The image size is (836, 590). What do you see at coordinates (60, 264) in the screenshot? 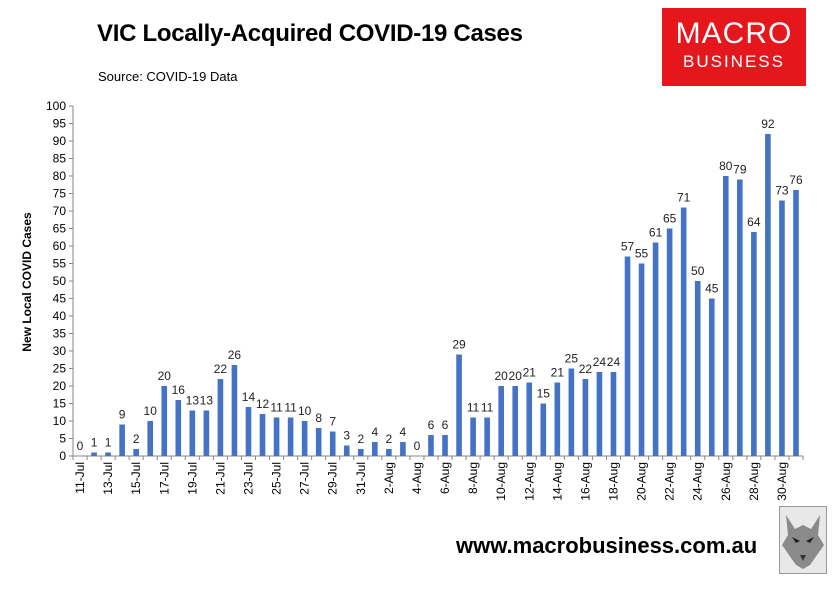
I see `y-tick-label: 55` at bounding box center [60, 264].